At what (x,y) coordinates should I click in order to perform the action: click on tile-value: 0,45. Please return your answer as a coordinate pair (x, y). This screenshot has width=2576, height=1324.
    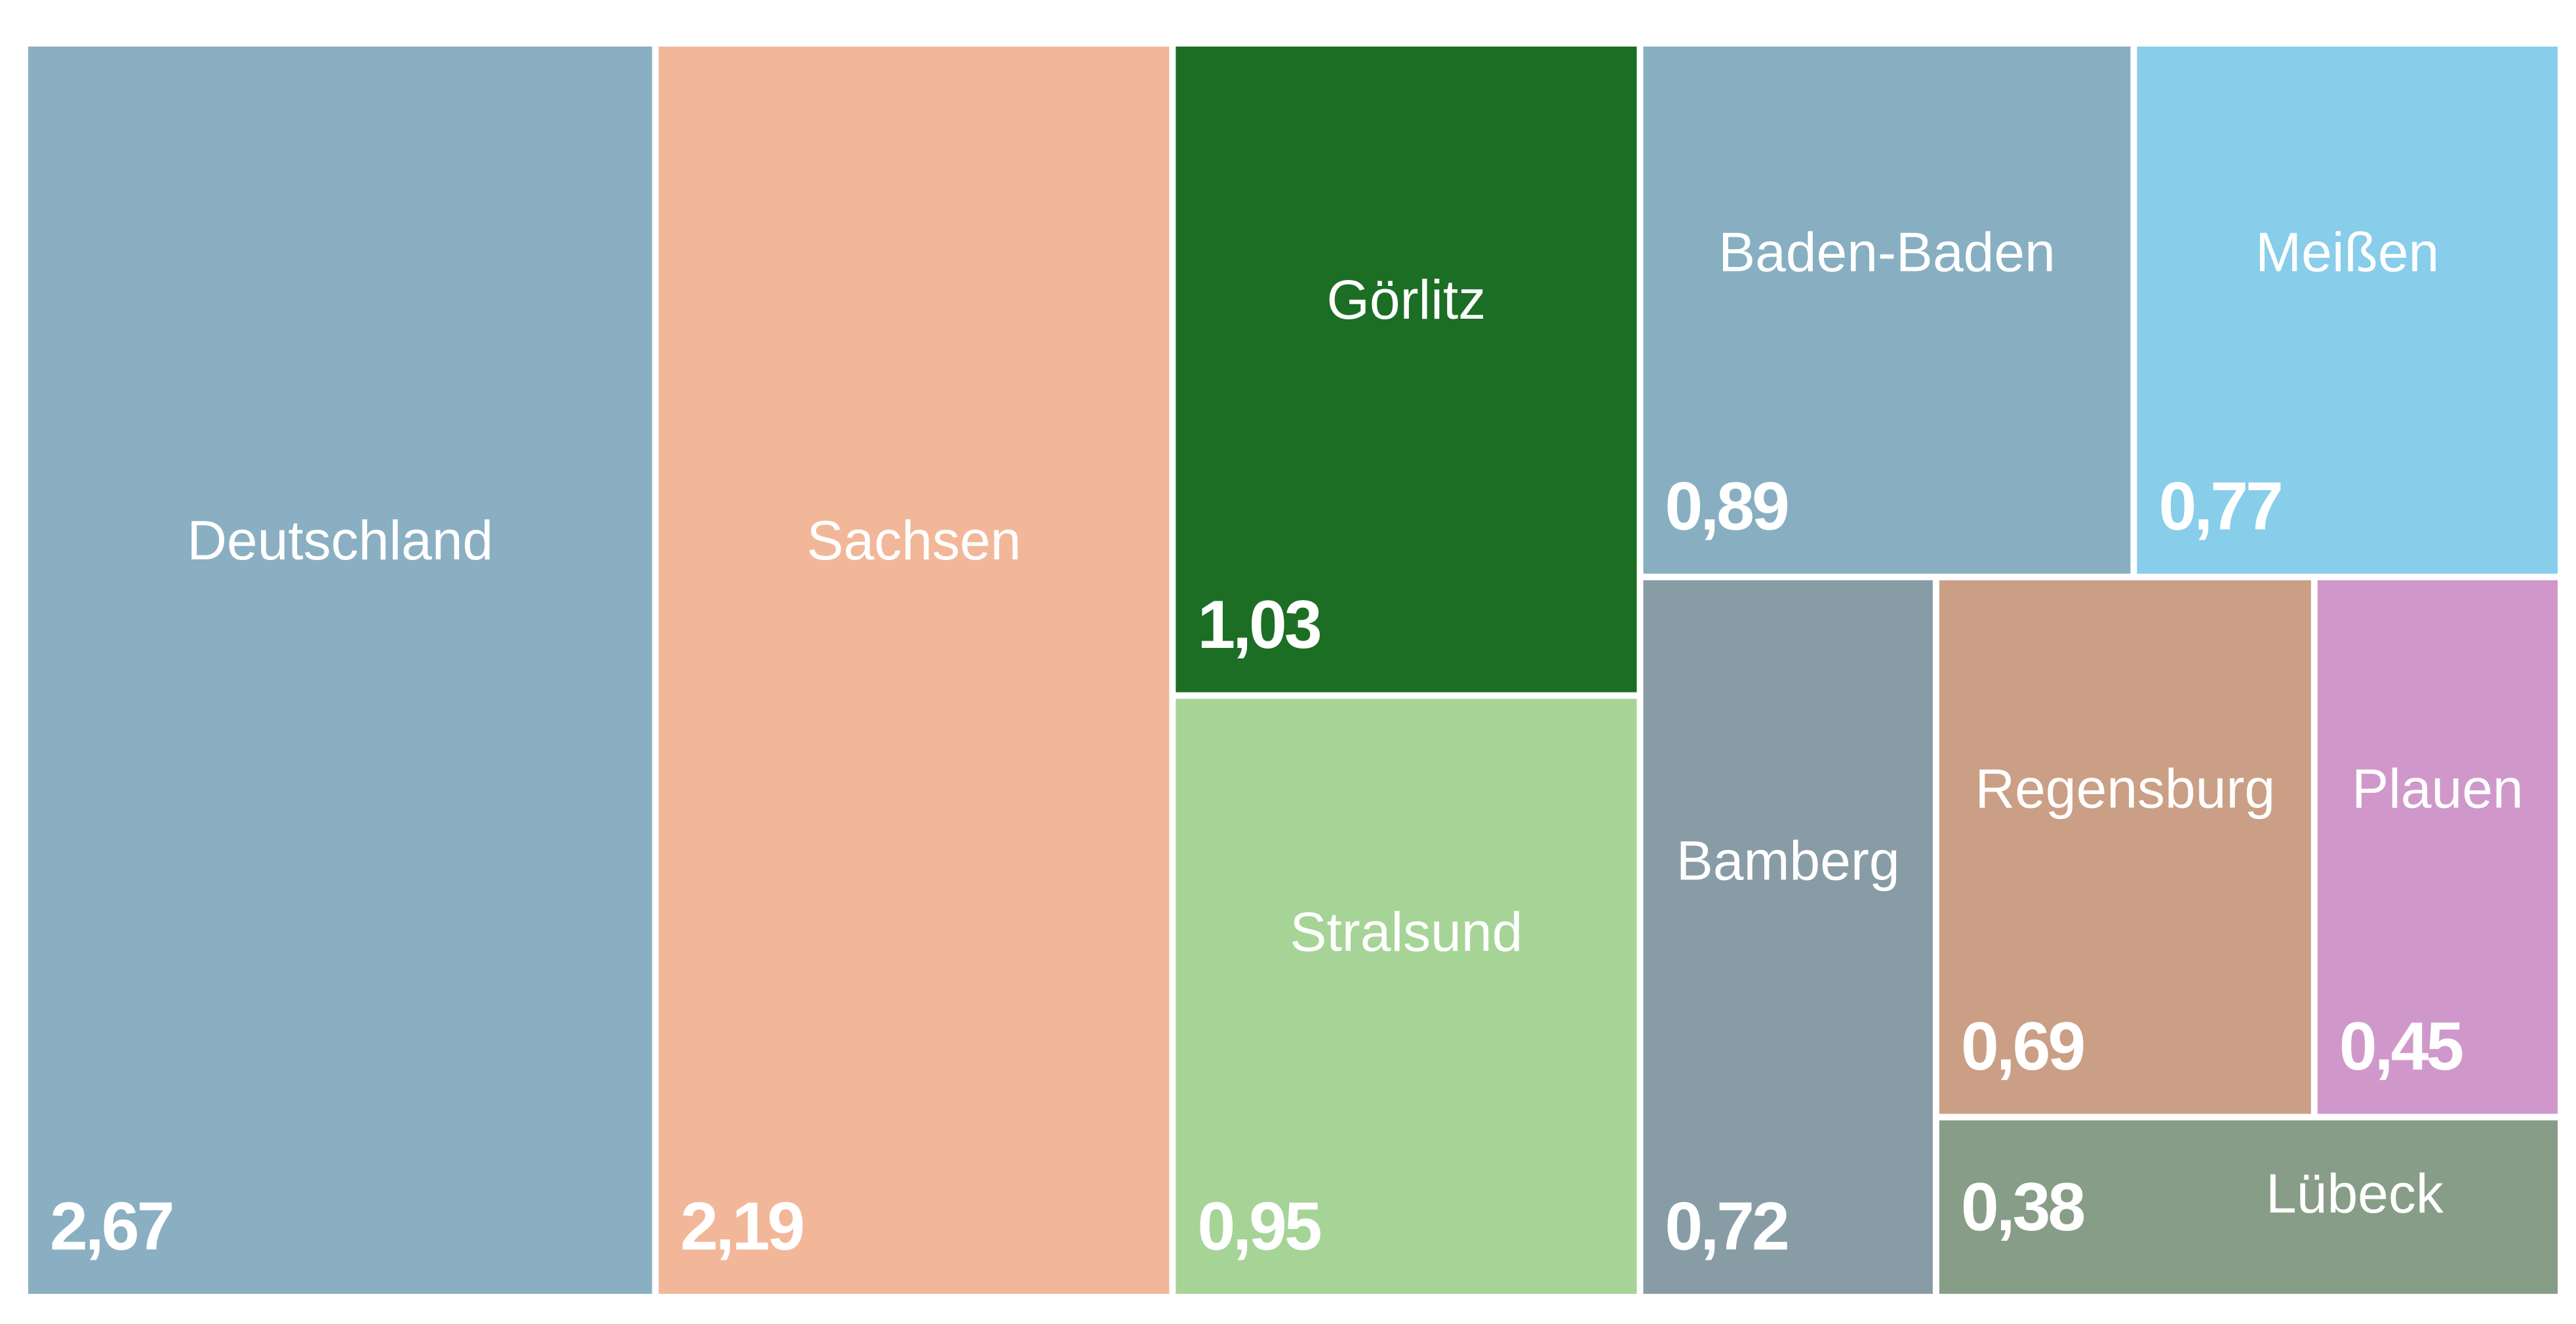
    Looking at the image, I should click on (2401, 1047).